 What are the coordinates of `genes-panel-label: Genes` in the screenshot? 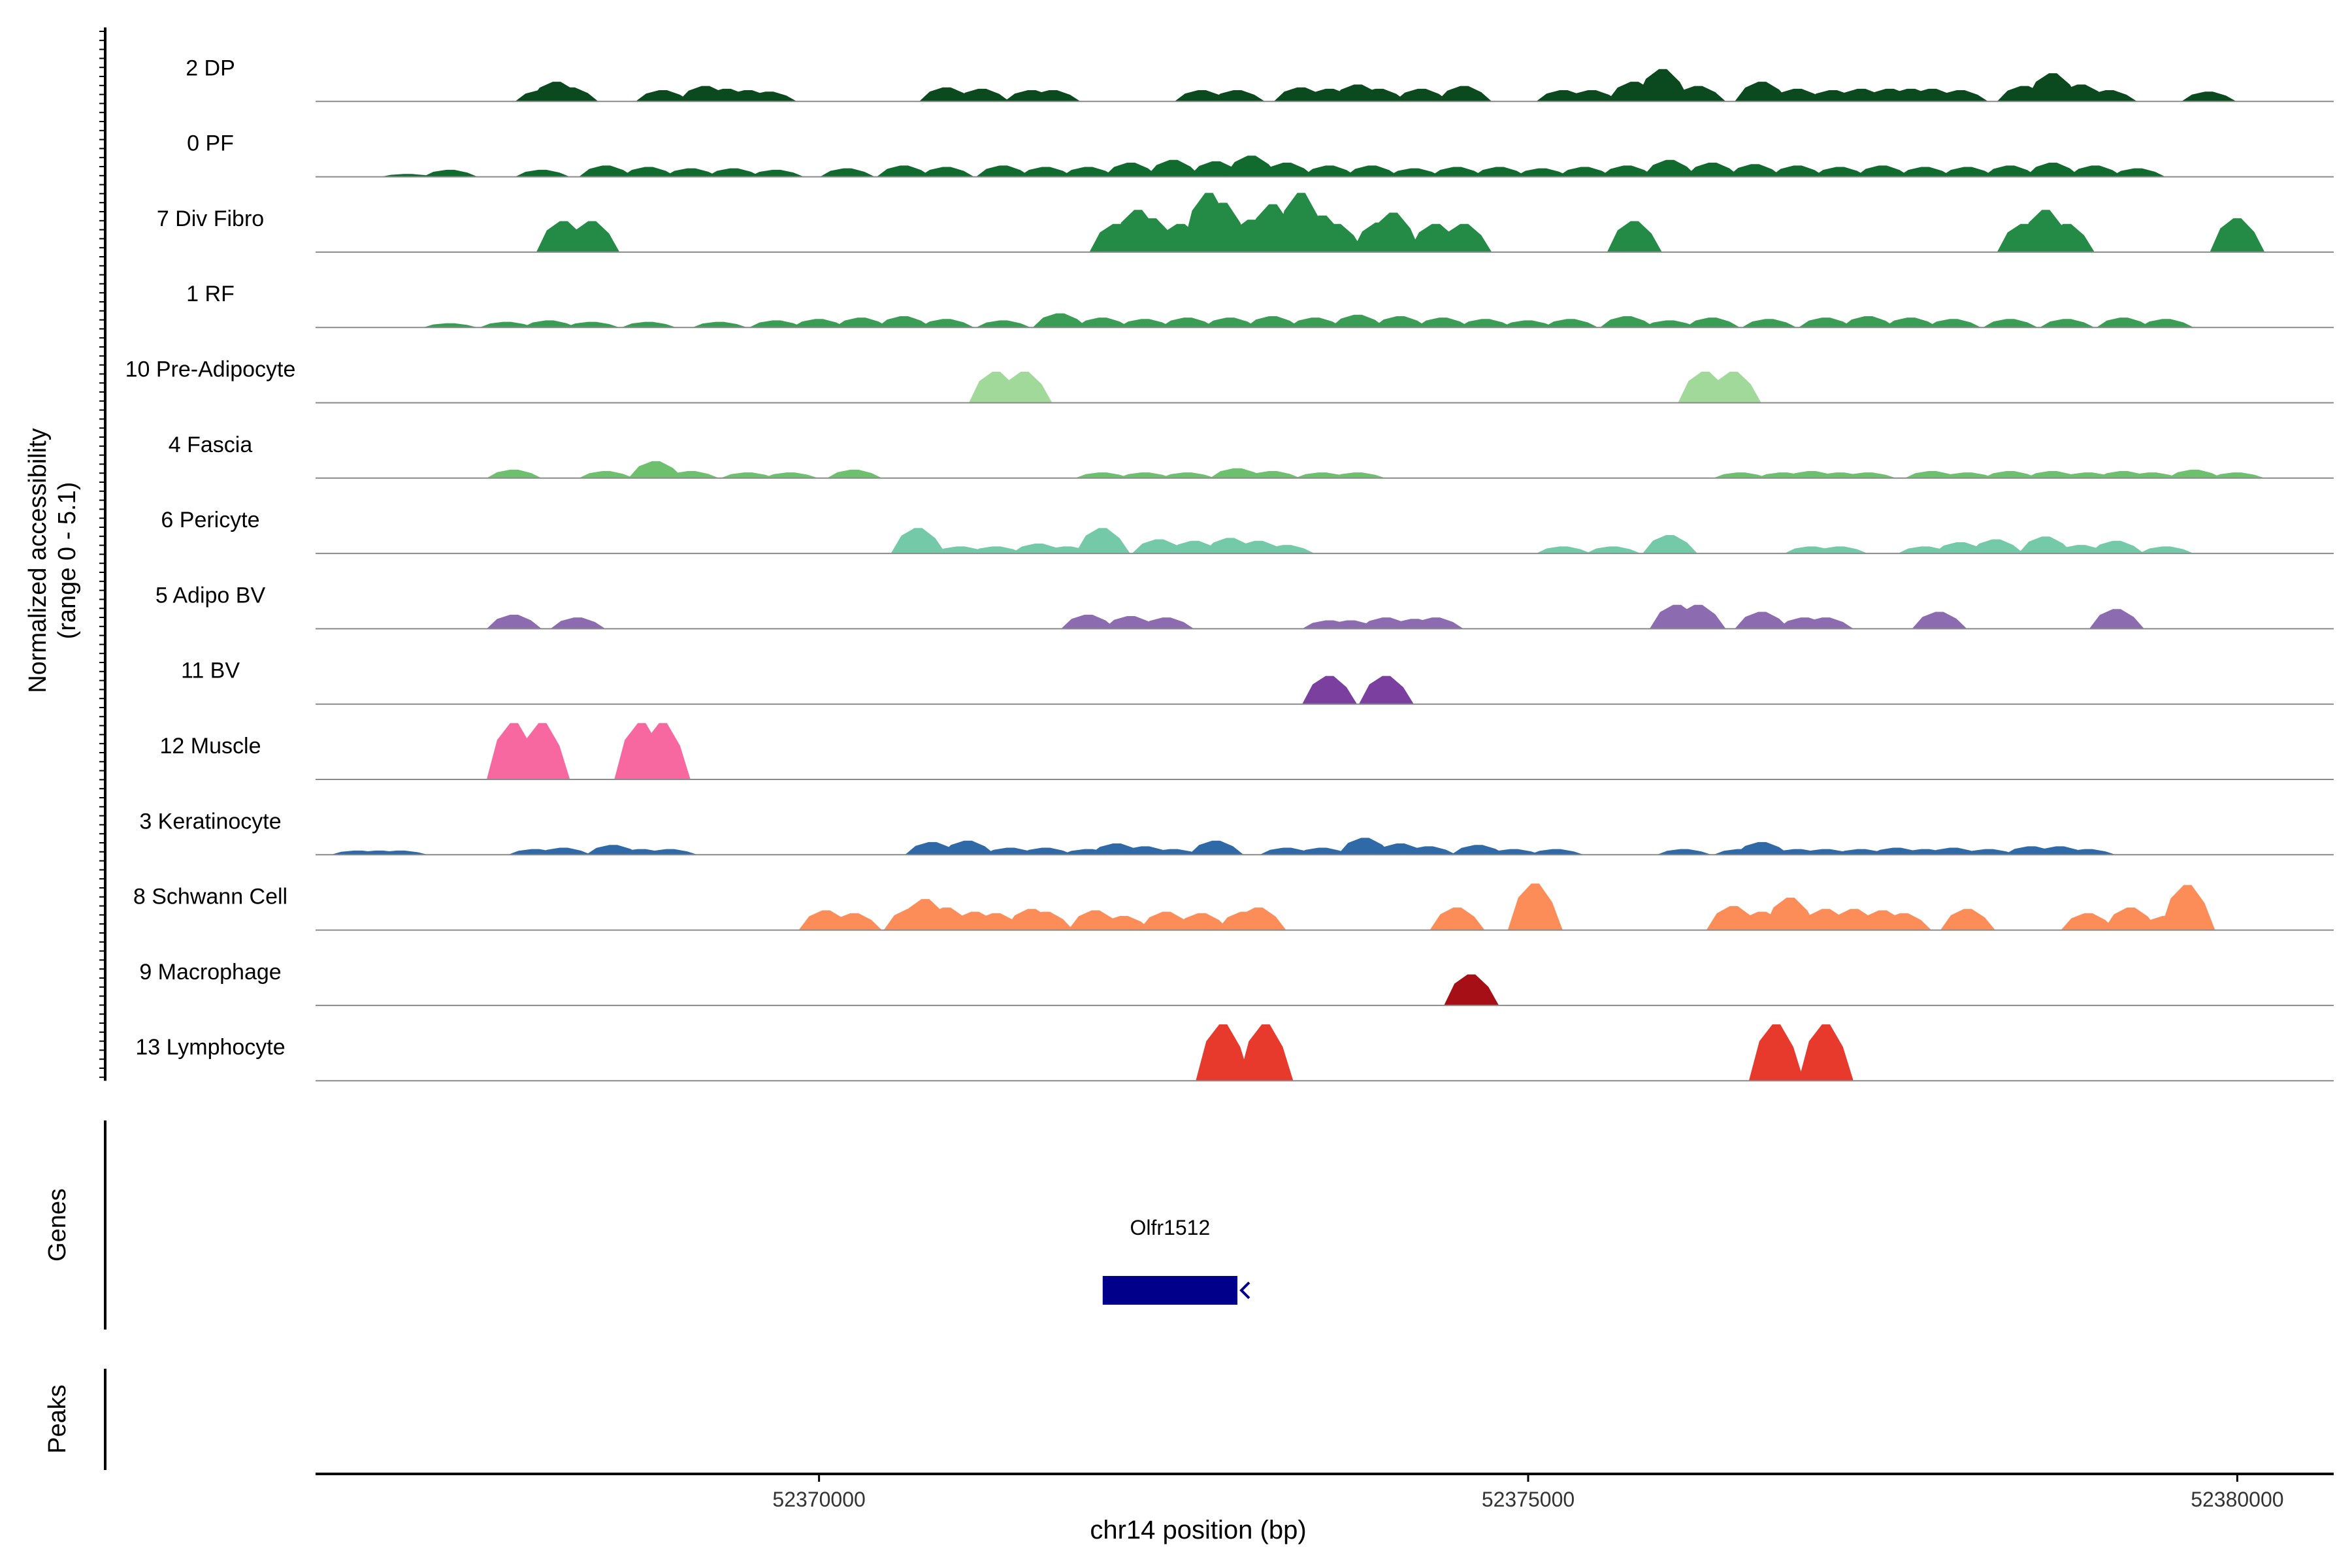 It's located at (57, 1225).